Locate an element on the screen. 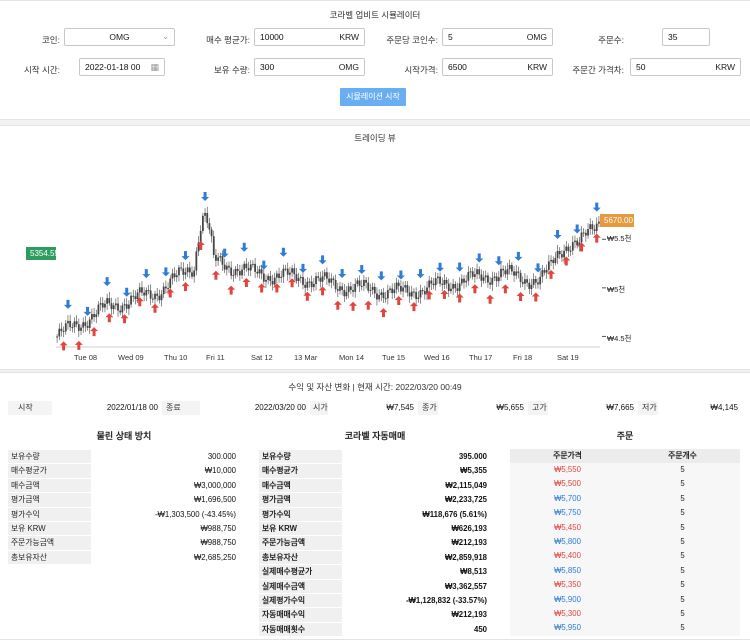 The height and width of the screenshot is (640, 750). simulation-start-button: 시뮬레이션 시작 is located at coordinates (373, 97).